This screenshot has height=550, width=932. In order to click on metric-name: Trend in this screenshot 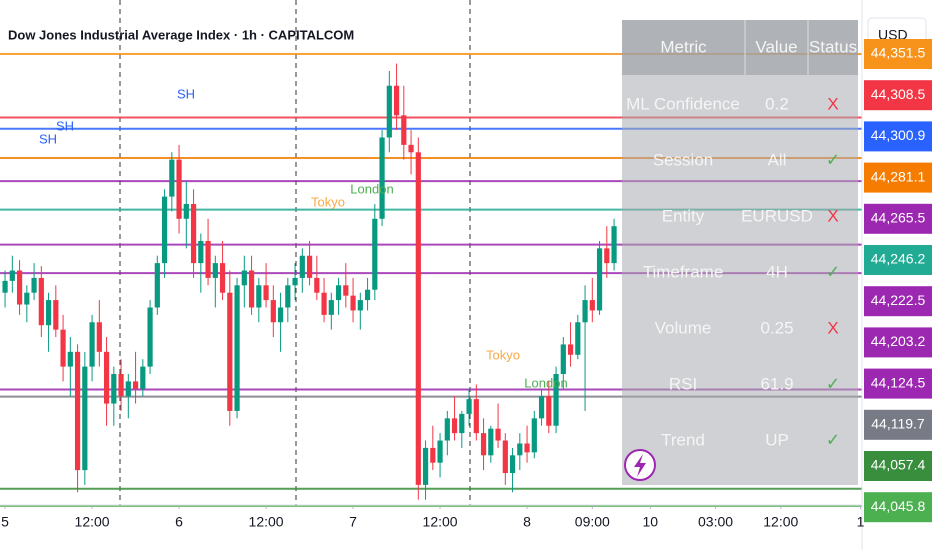, I will do `click(683, 439)`.